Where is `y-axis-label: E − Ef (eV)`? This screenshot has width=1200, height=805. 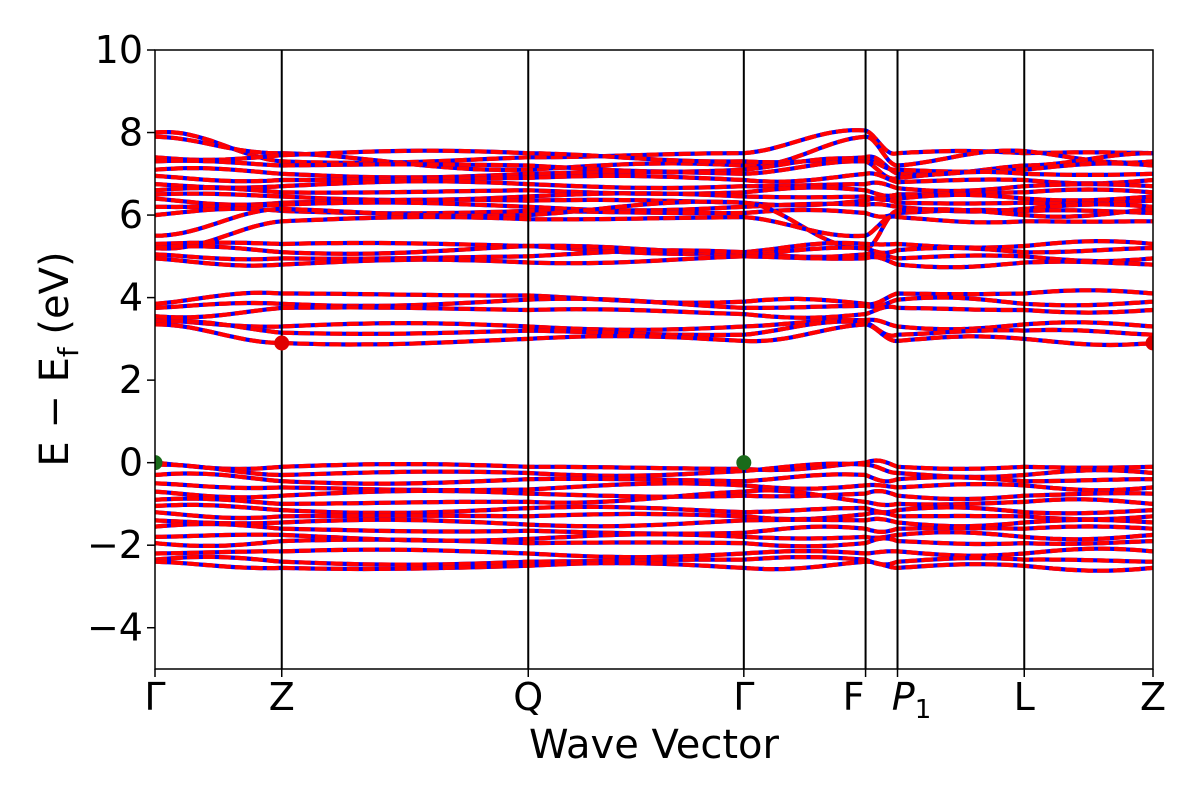
y-axis-label: E − Ef (eV) is located at coordinates (58, 358).